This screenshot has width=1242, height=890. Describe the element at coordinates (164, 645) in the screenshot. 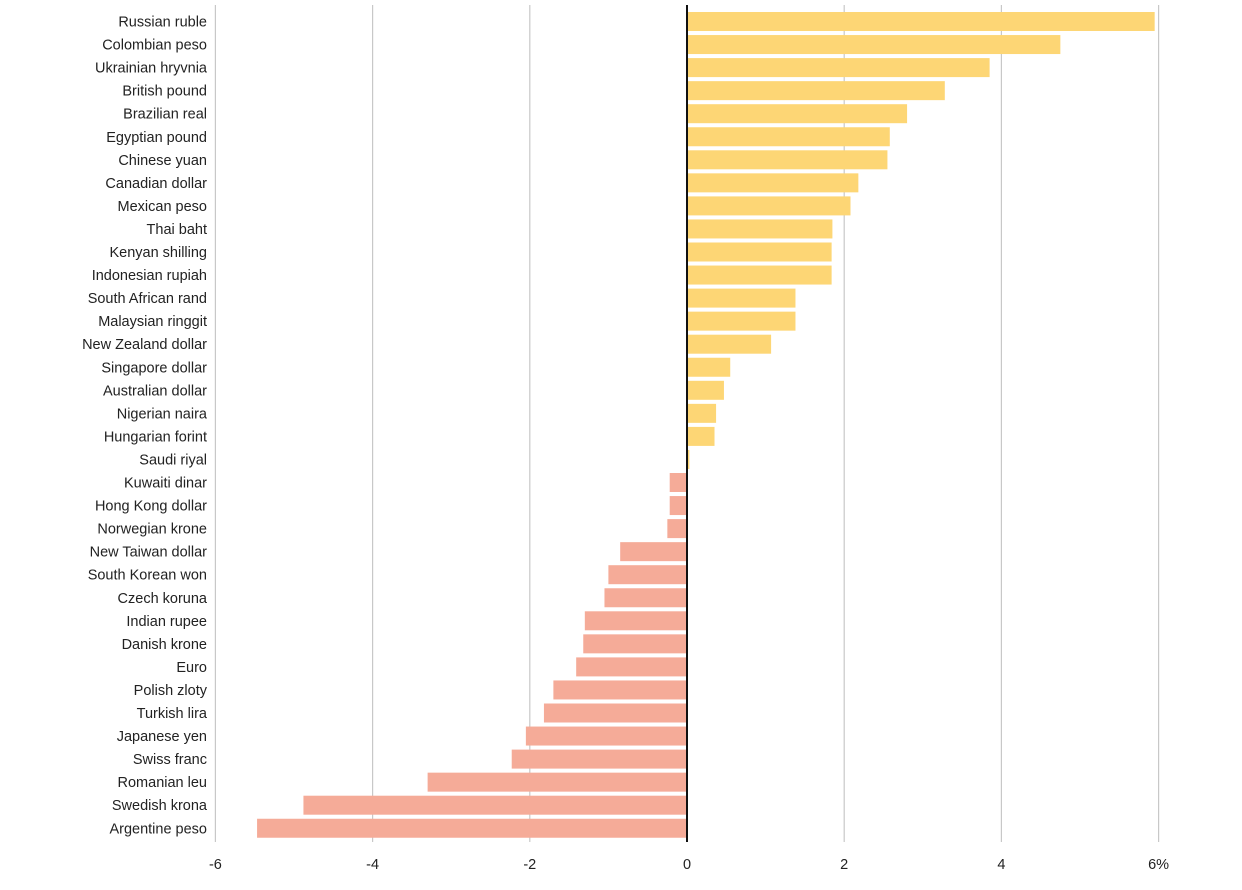

I see `category-label-danish-krone: Danish krone` at that location.